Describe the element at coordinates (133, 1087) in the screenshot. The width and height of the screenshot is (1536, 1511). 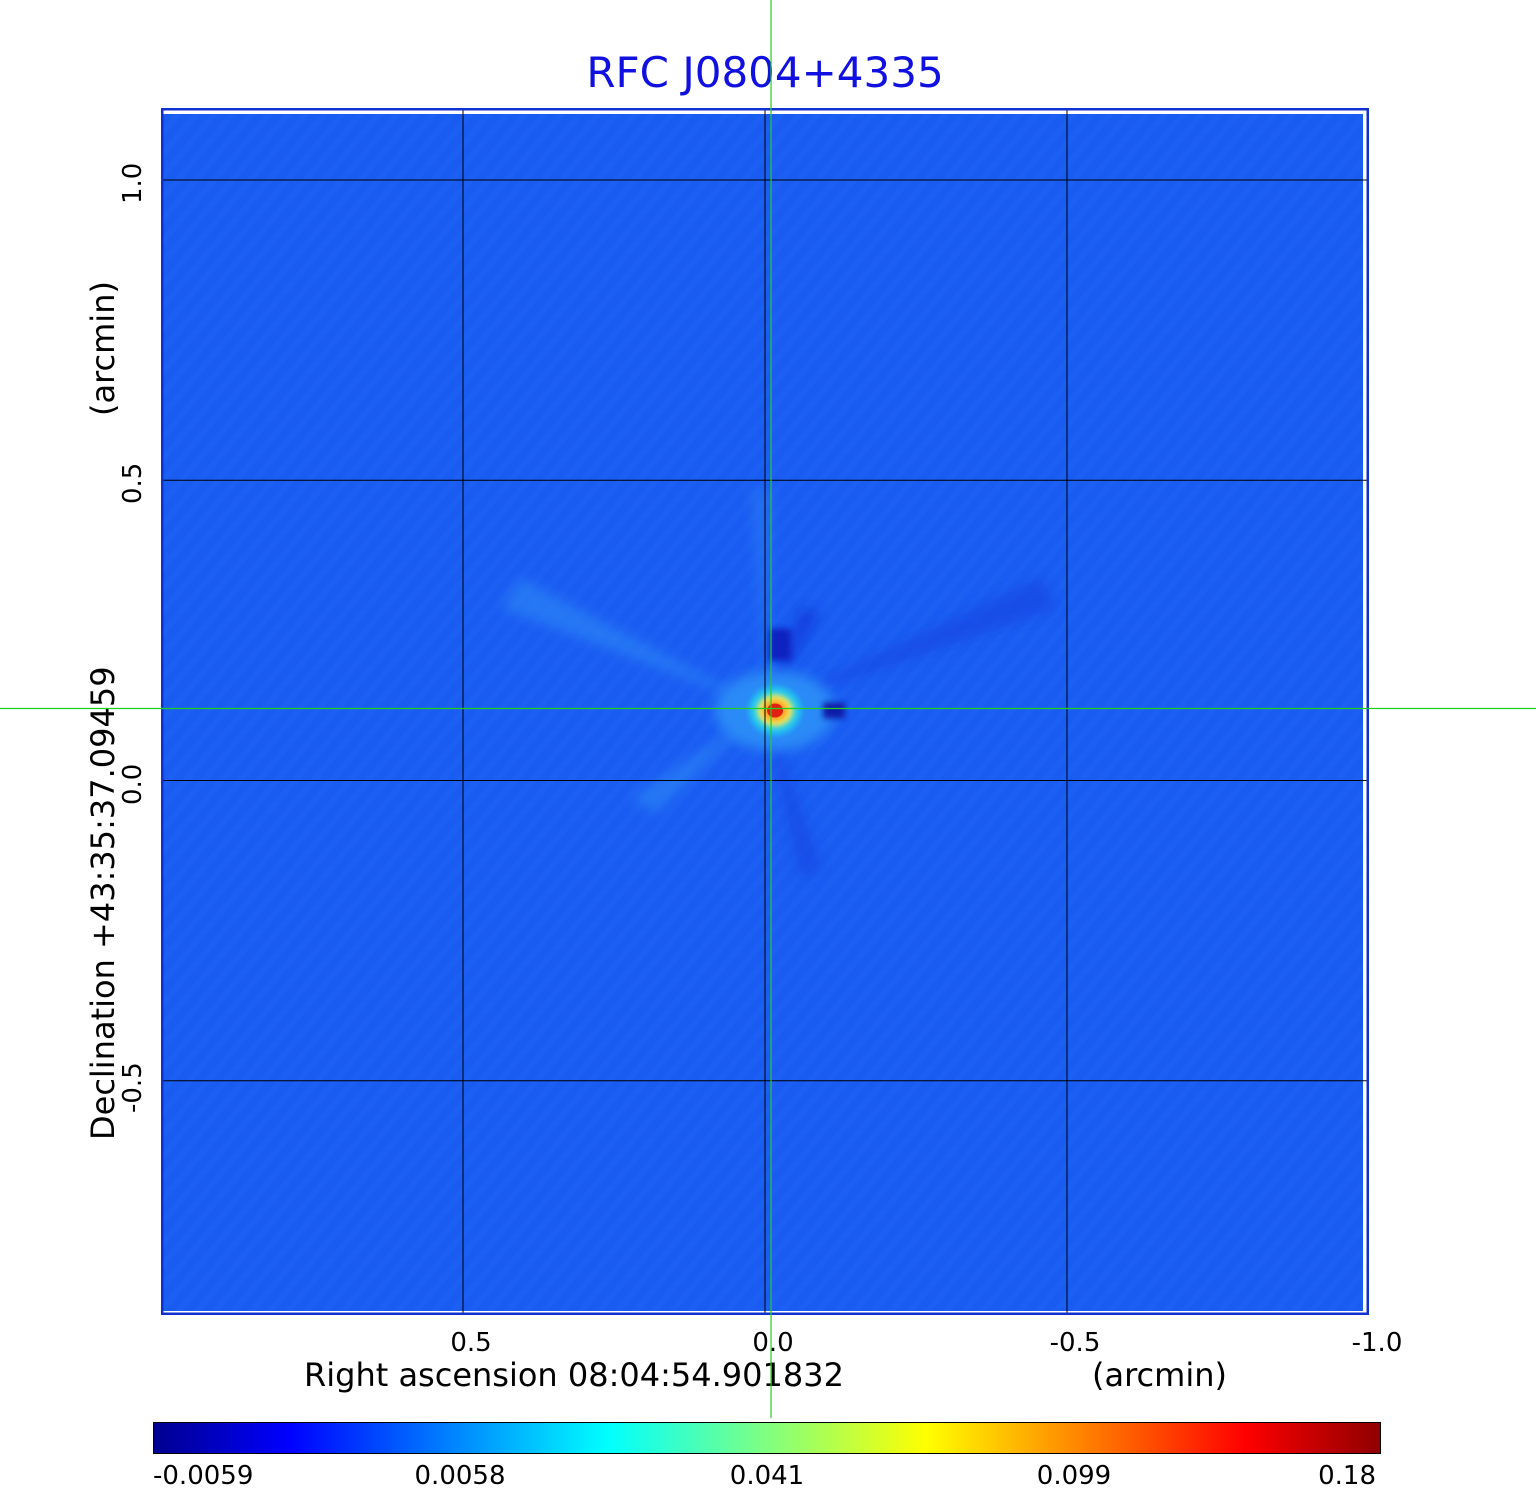
I see `y-tick-label-3: -0.5` at that location.